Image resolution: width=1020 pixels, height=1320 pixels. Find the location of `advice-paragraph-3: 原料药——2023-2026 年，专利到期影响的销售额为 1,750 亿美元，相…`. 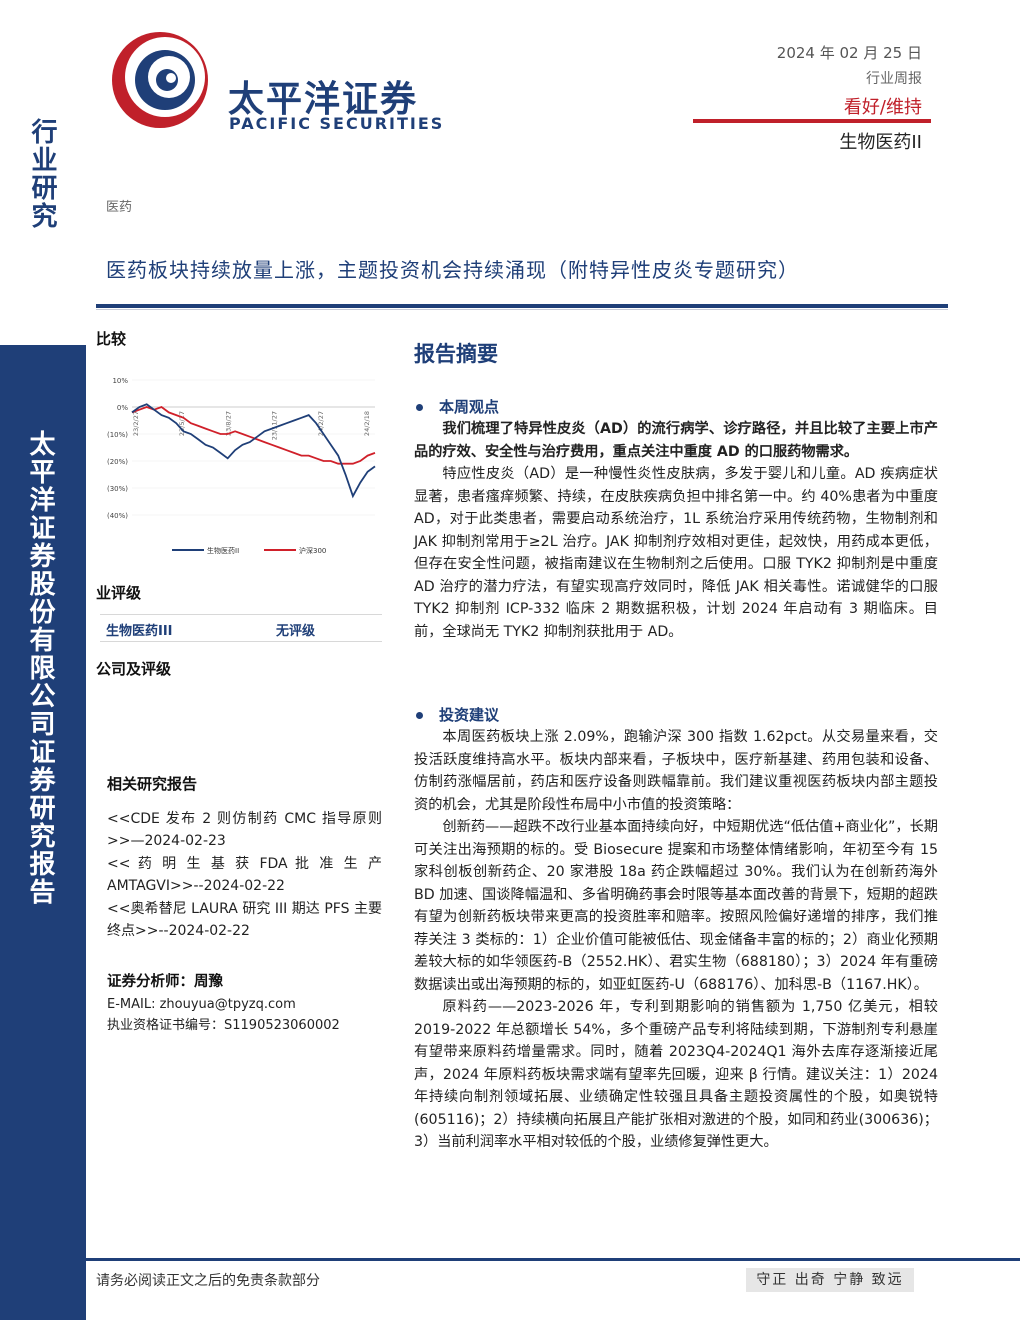

advice-paragraph-3: 原料药——2023-2026 年，专利到期影响的销售额为 1,750 亿美元，相… is located at coordinates (676, 1074).